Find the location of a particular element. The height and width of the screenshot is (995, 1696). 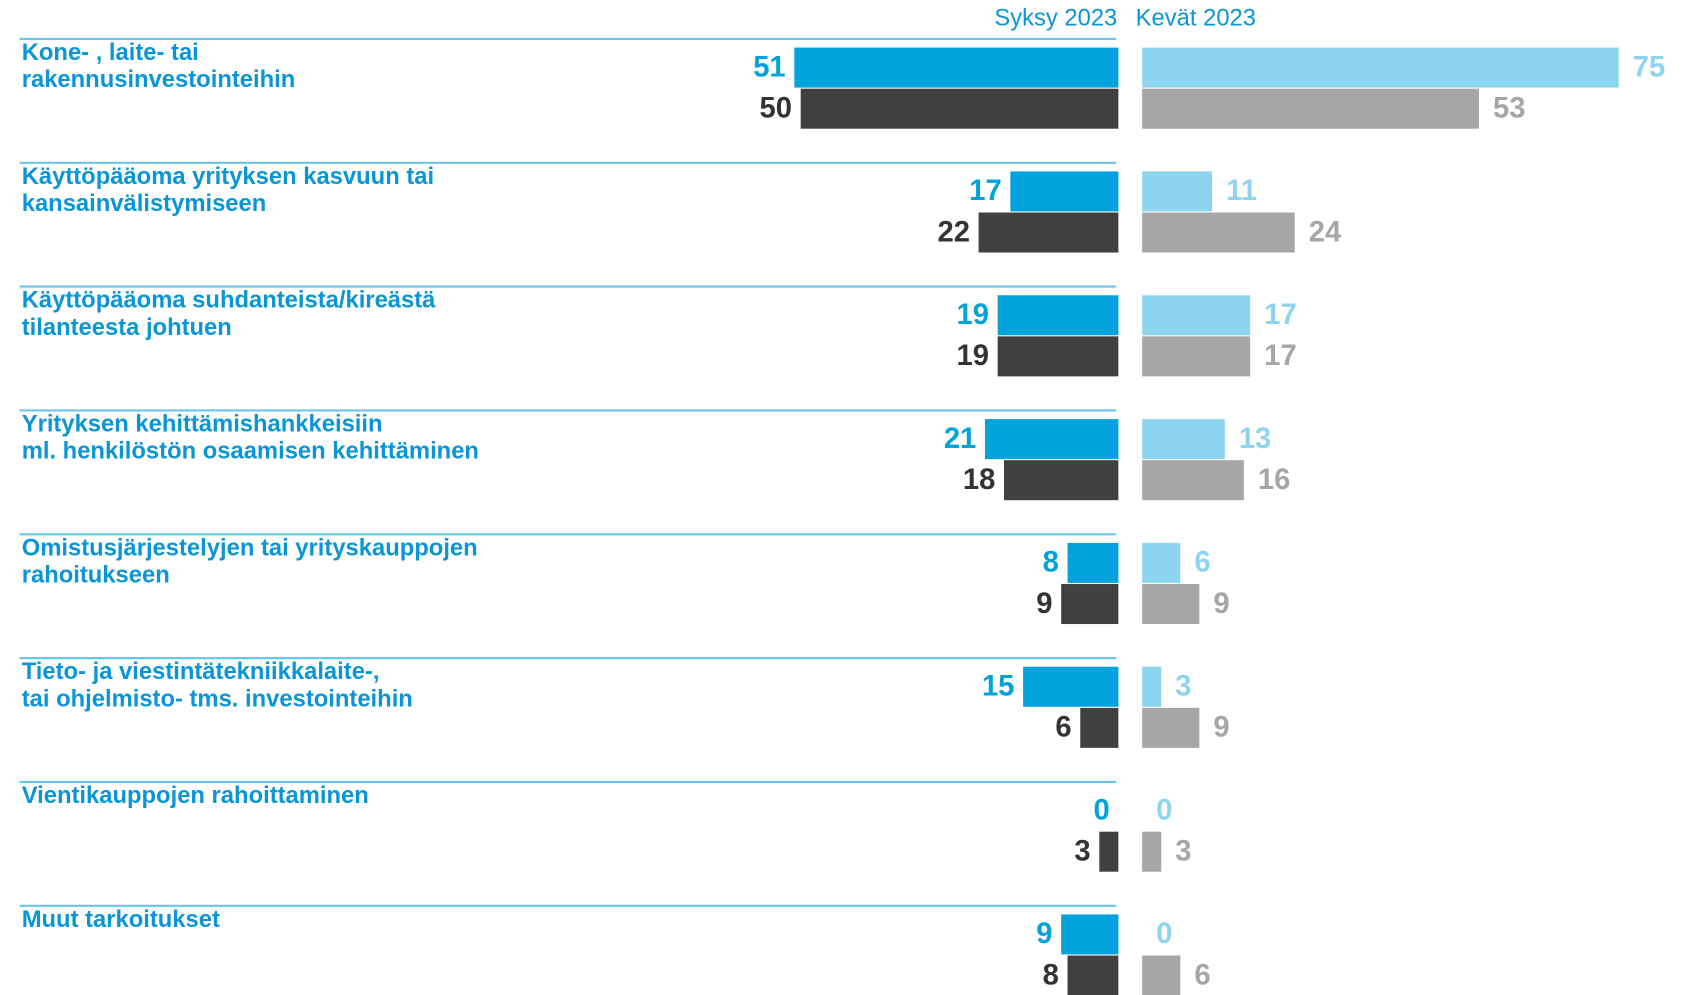

value-label: 51 is located at coordinates (769, 67).